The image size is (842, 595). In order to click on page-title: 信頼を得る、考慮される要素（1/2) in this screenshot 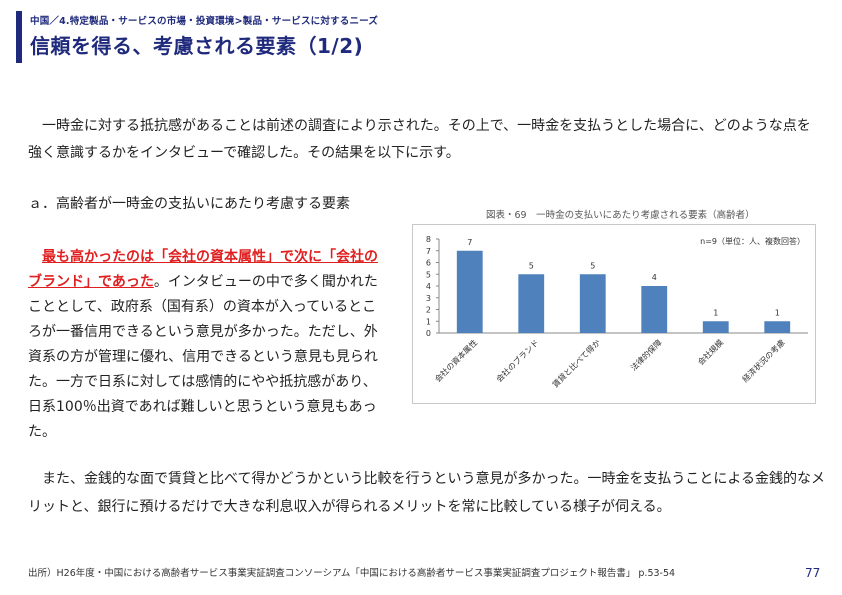, I will do `click(197, 46)`.